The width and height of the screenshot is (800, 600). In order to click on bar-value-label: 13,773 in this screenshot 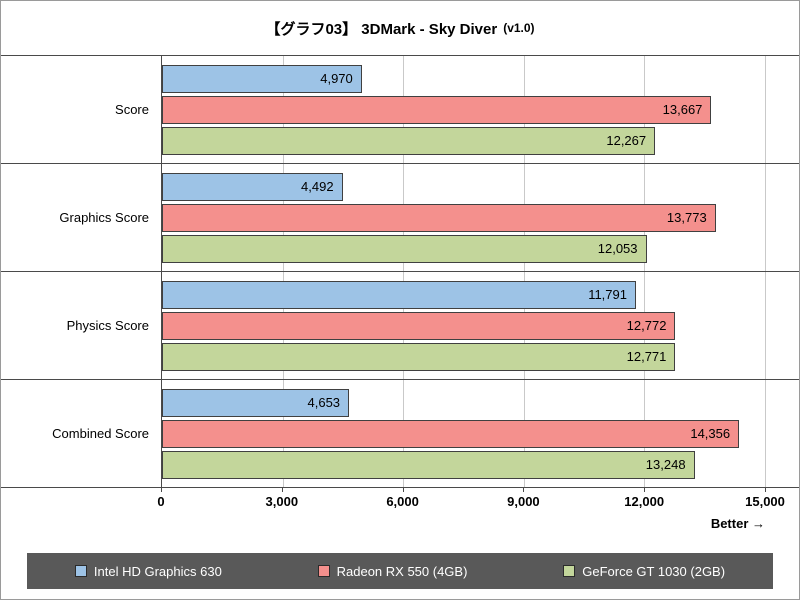, I will do `click(686, 217)`.